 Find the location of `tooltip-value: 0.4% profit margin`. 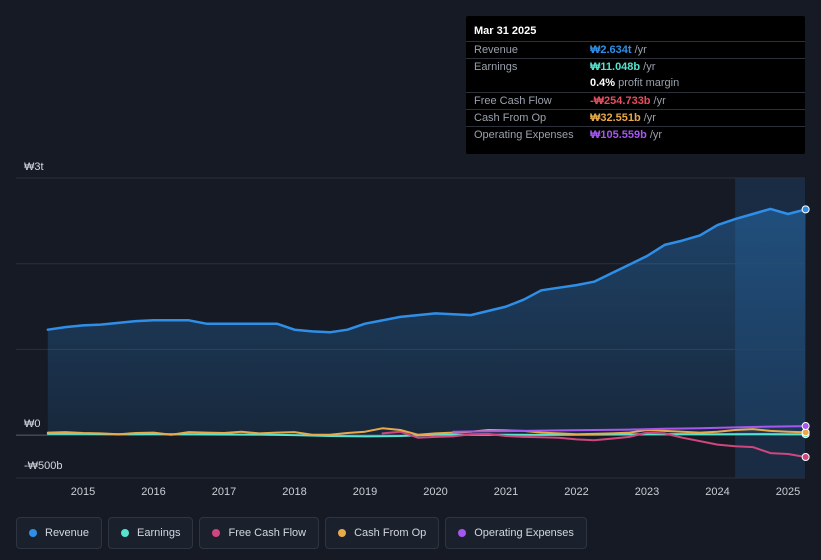

tooltip-value: 0.4% profit margin is located at coordinates (635, 83).